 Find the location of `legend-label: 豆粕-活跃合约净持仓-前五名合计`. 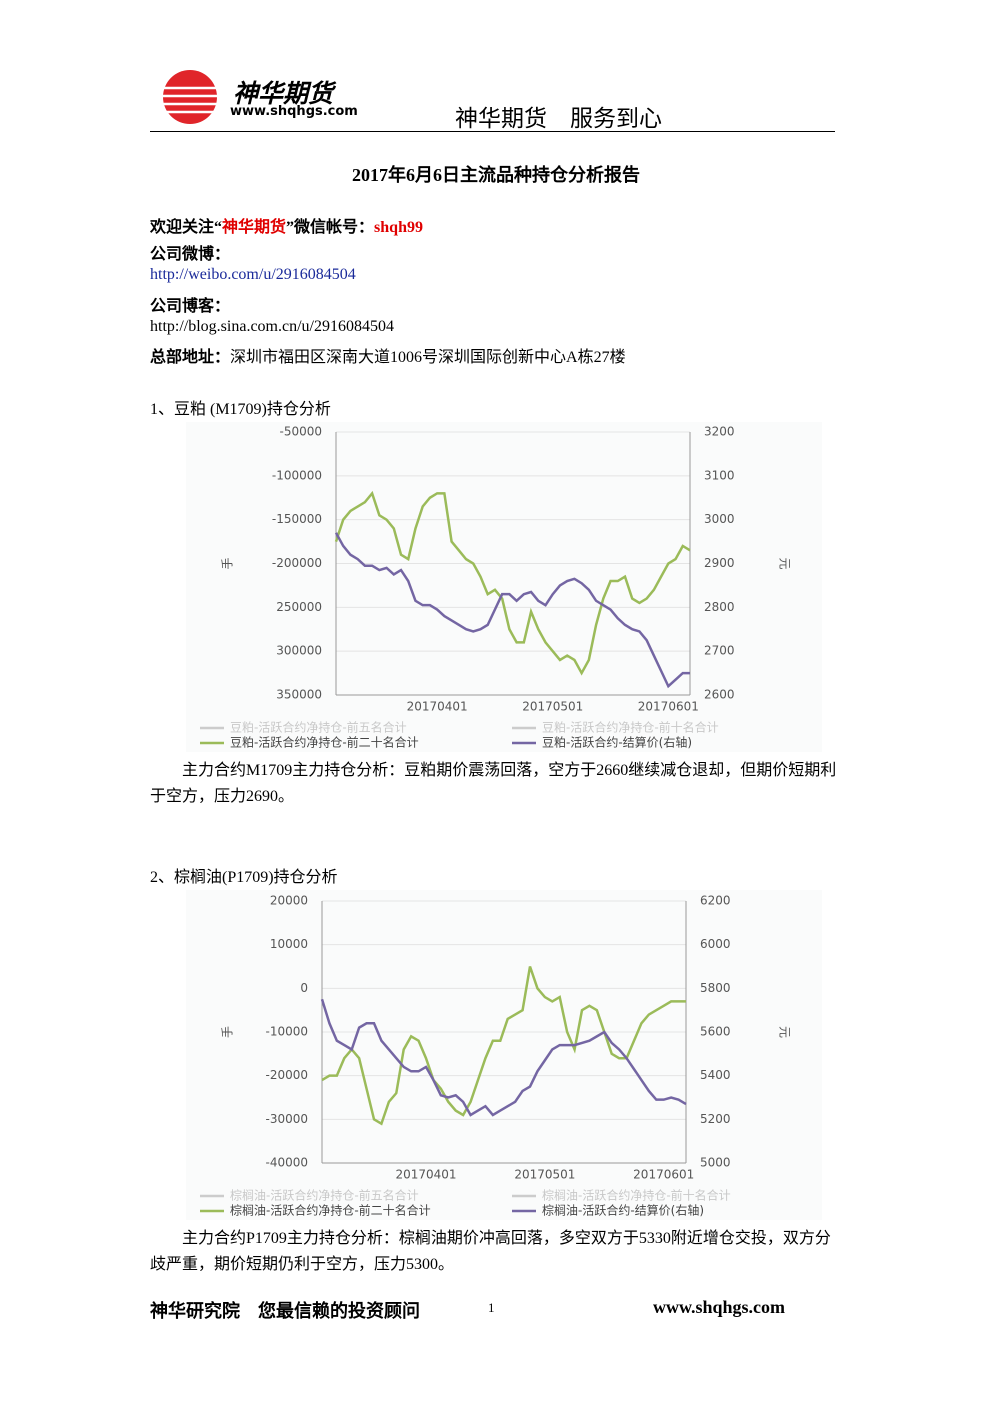

legend-label: 豆粕-活跃合约净持仓-前五名合计 is located at coordinates (318, 727).